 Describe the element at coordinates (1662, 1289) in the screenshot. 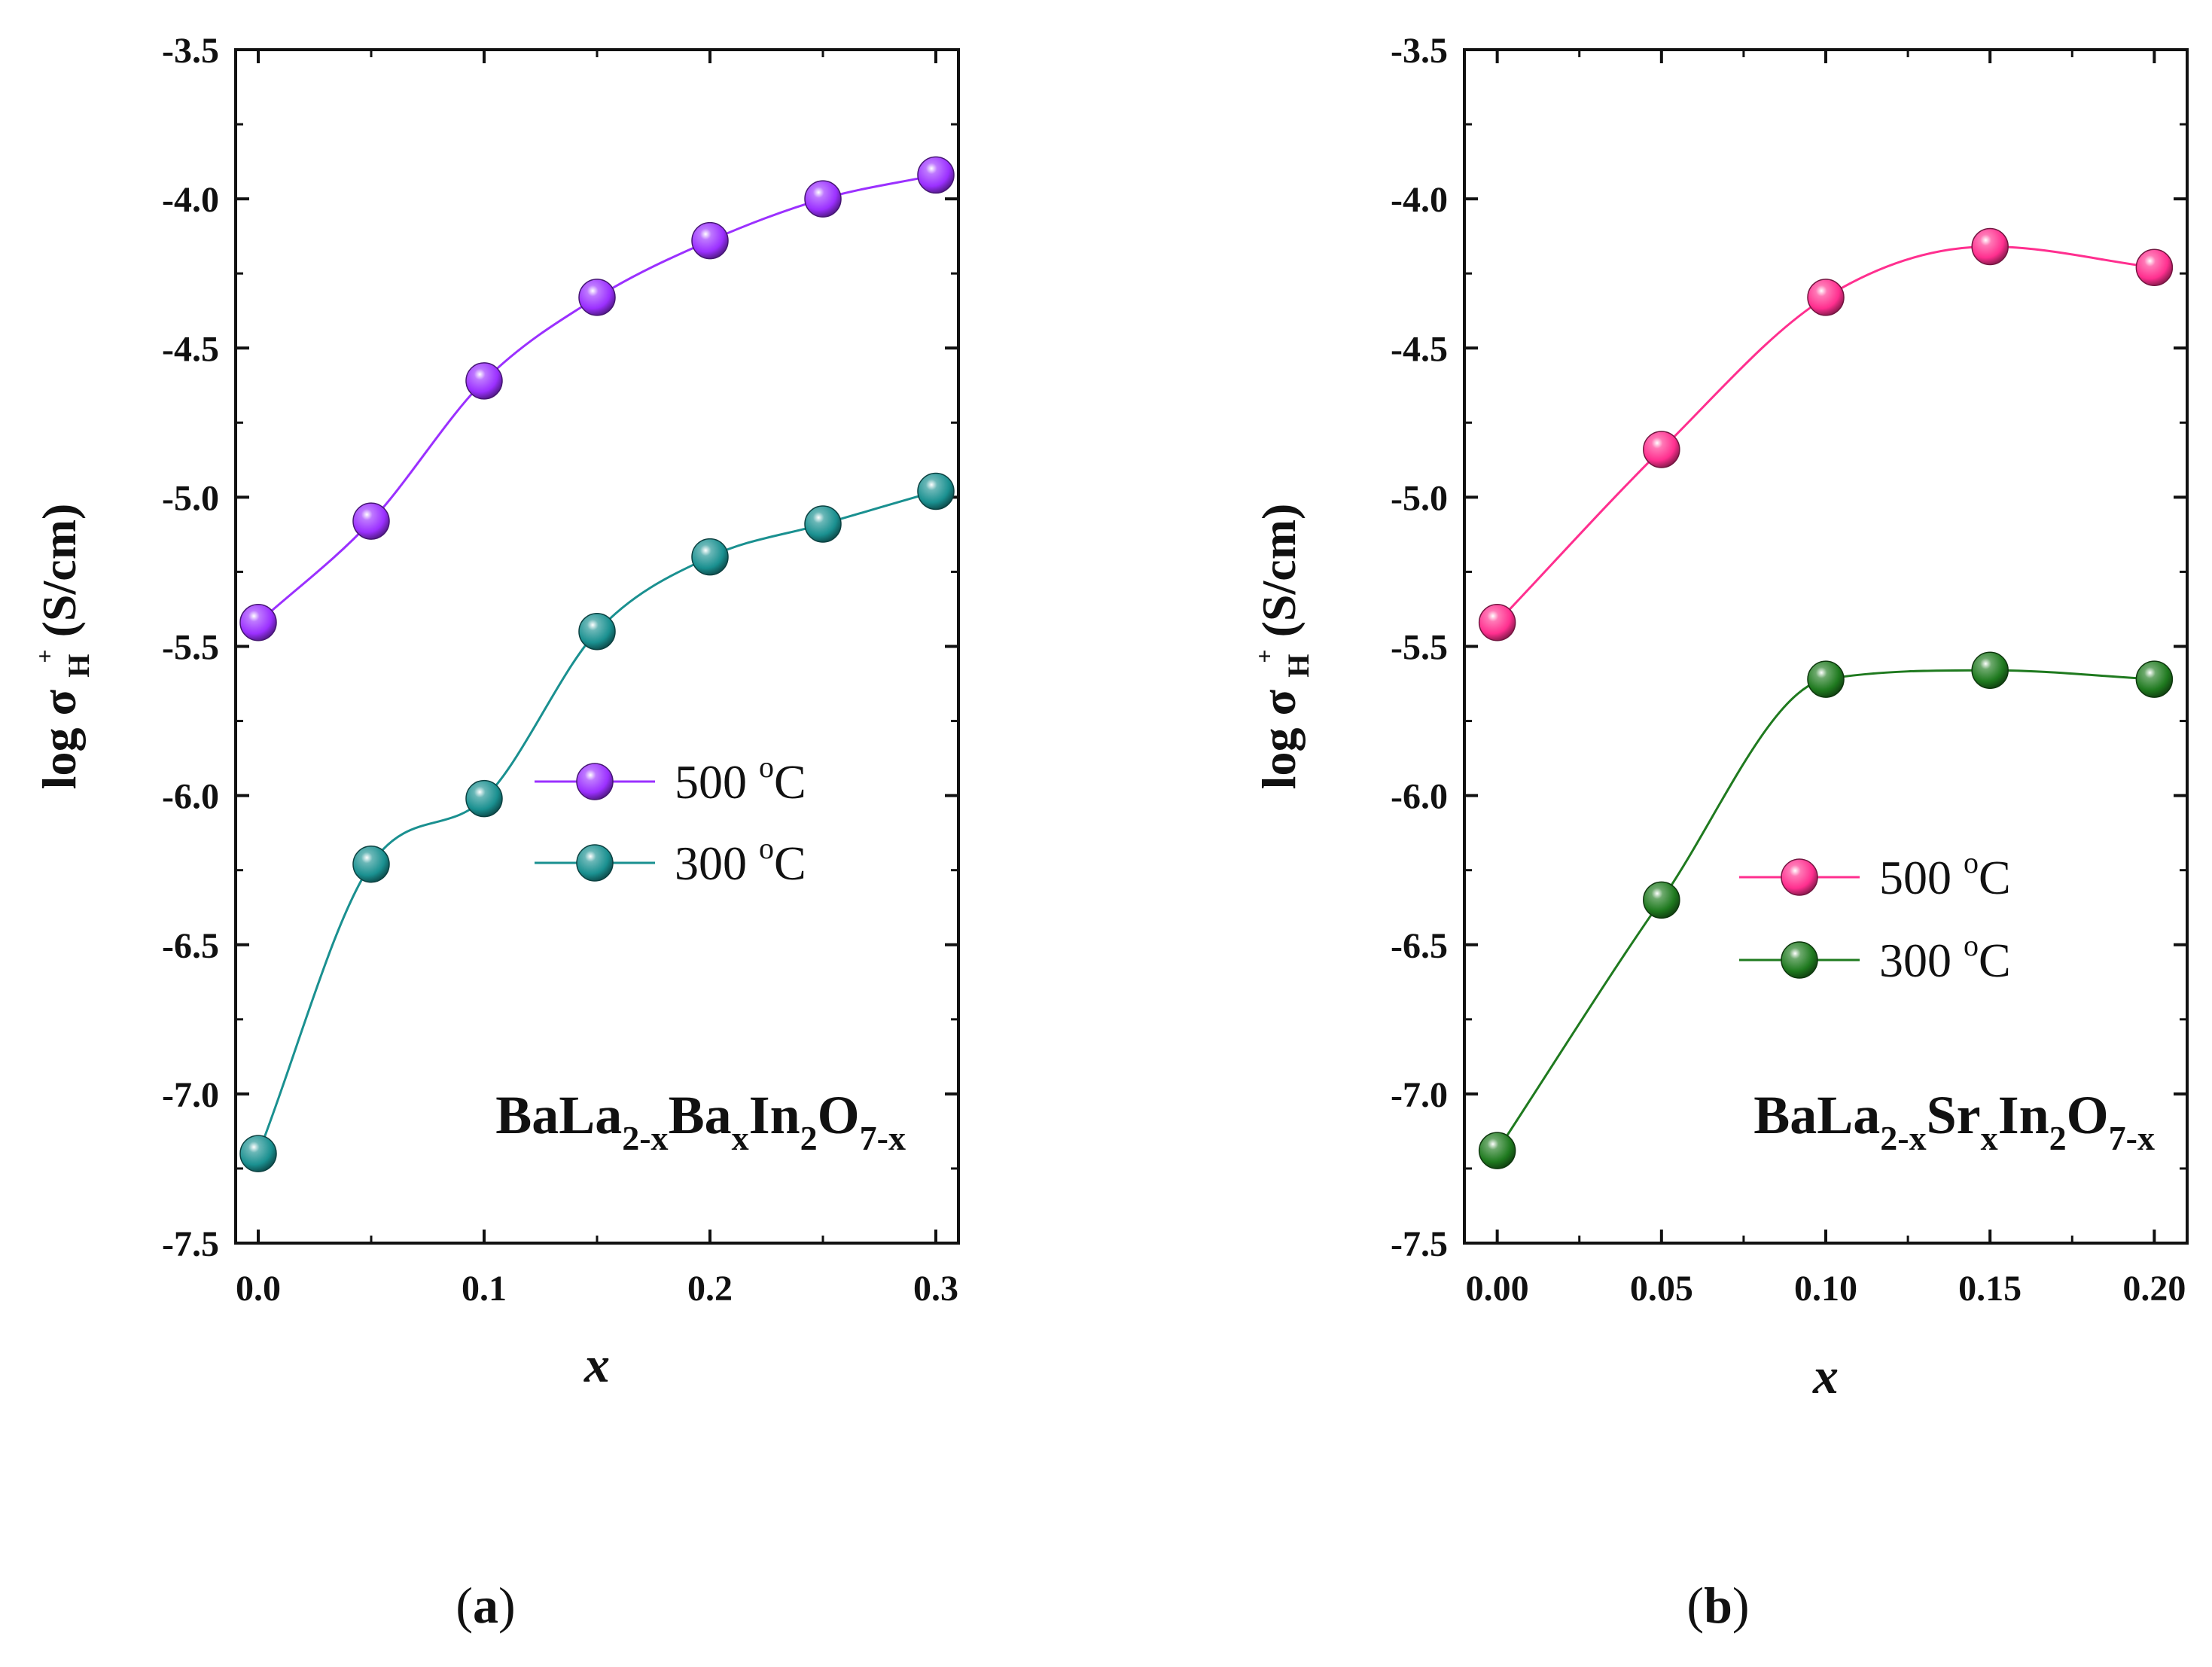

I see `x-tick-label: 0.05` at that location.